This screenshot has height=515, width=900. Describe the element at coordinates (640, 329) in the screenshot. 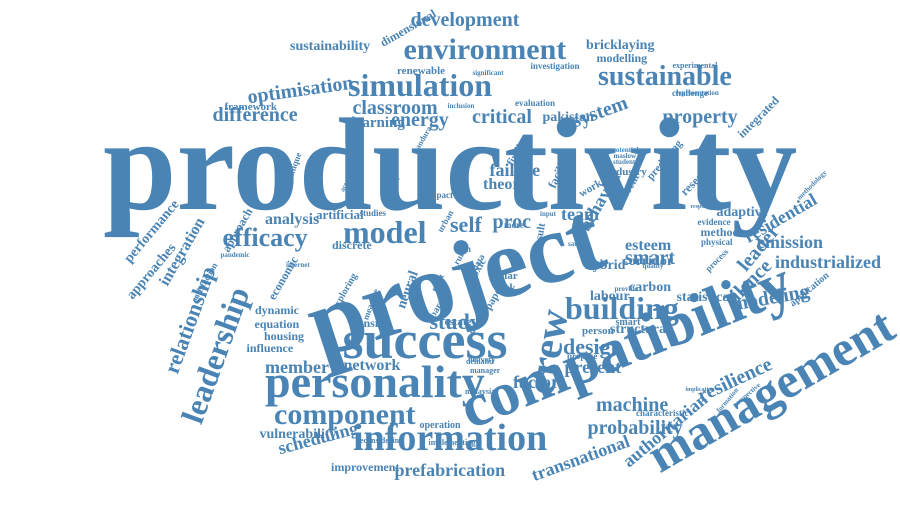

I see `cloud-word: structural` at that location.